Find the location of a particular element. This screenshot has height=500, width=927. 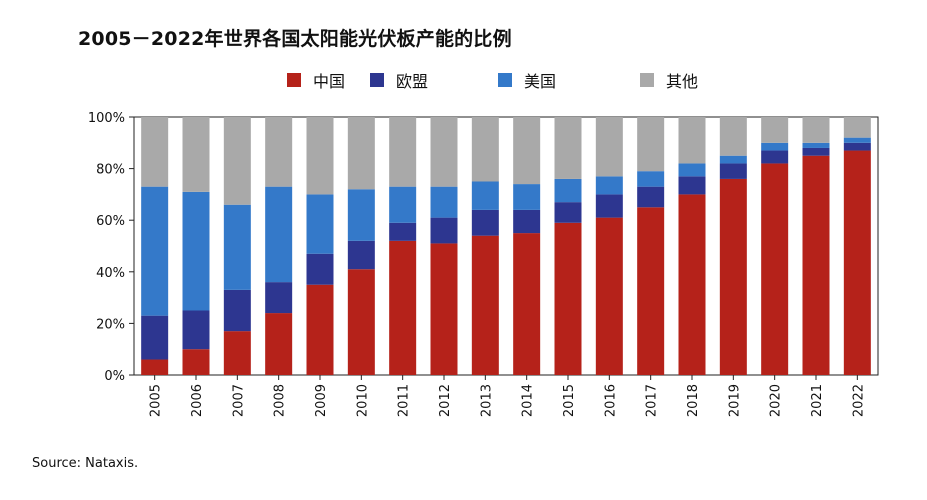

x-tick-label: 2015 is located at coordinates (569, 400).